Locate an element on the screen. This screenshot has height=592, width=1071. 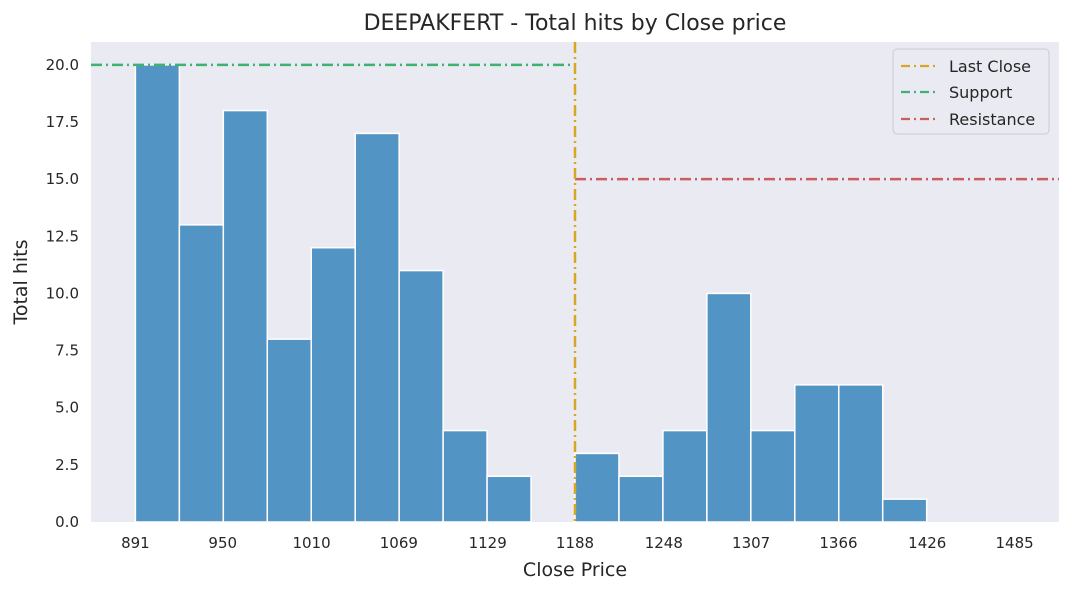
x-tick-label-8: 1366 is located at coordinates (838, 543).